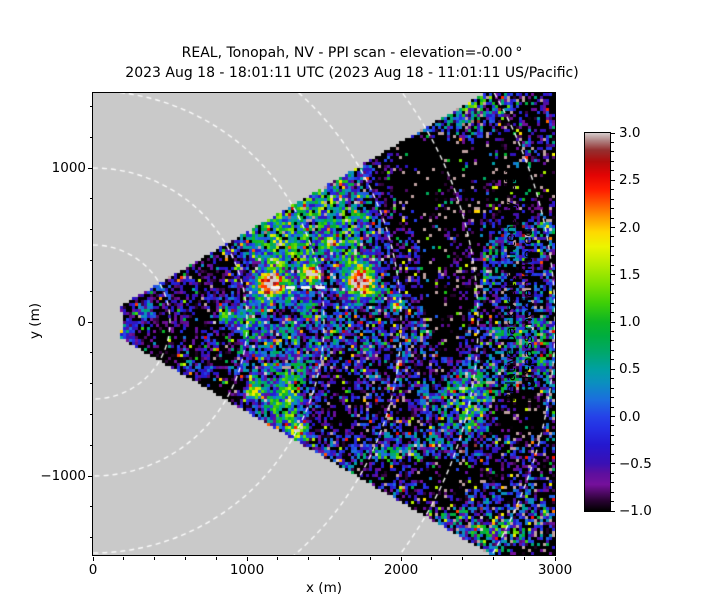 Image resolution: width=704 pixels, height=612 pixels. What do you see at coordinates (630, 274) in the screenshot?
I see `colorbar-tick-label: 1.5` at bounding box center [630, 274].